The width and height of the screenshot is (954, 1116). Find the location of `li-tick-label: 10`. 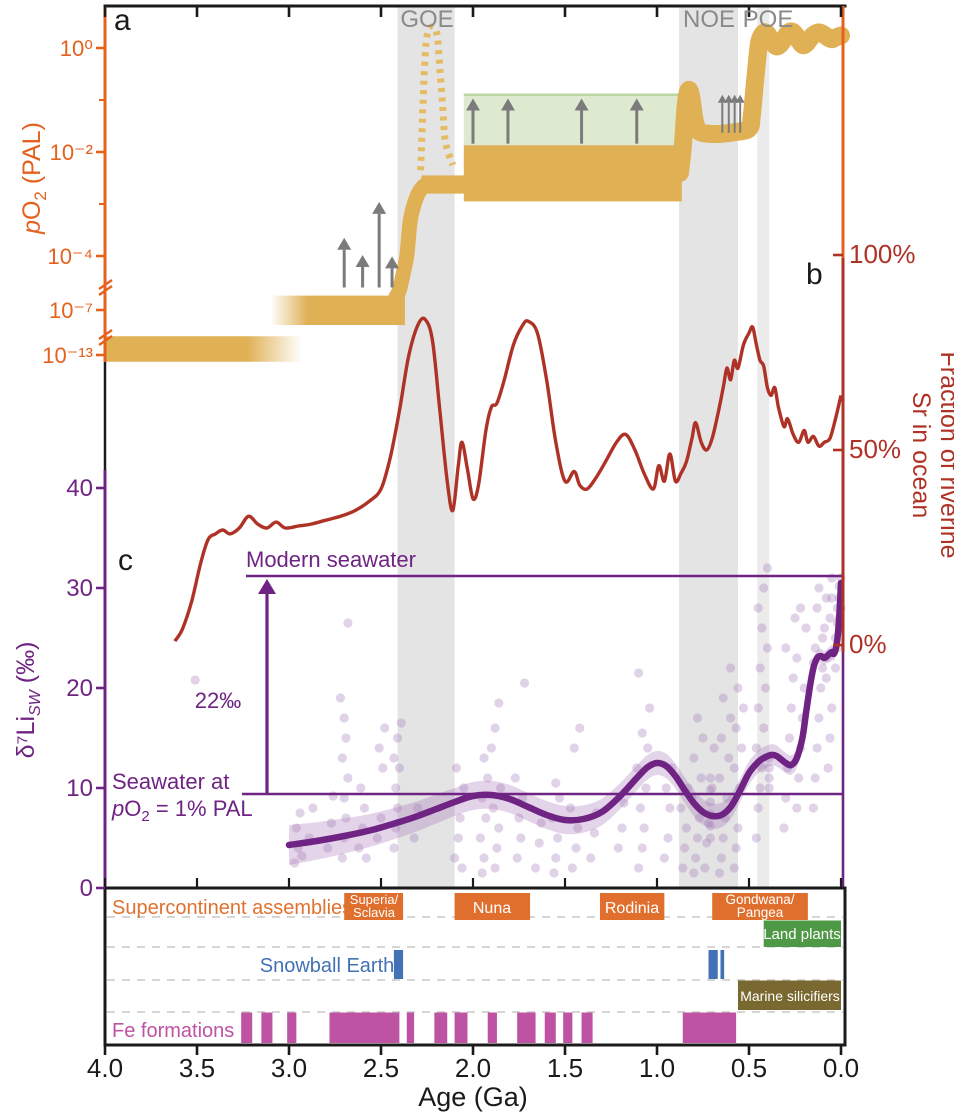

li-tick-label: 10 is located at coordinates (79, 788).